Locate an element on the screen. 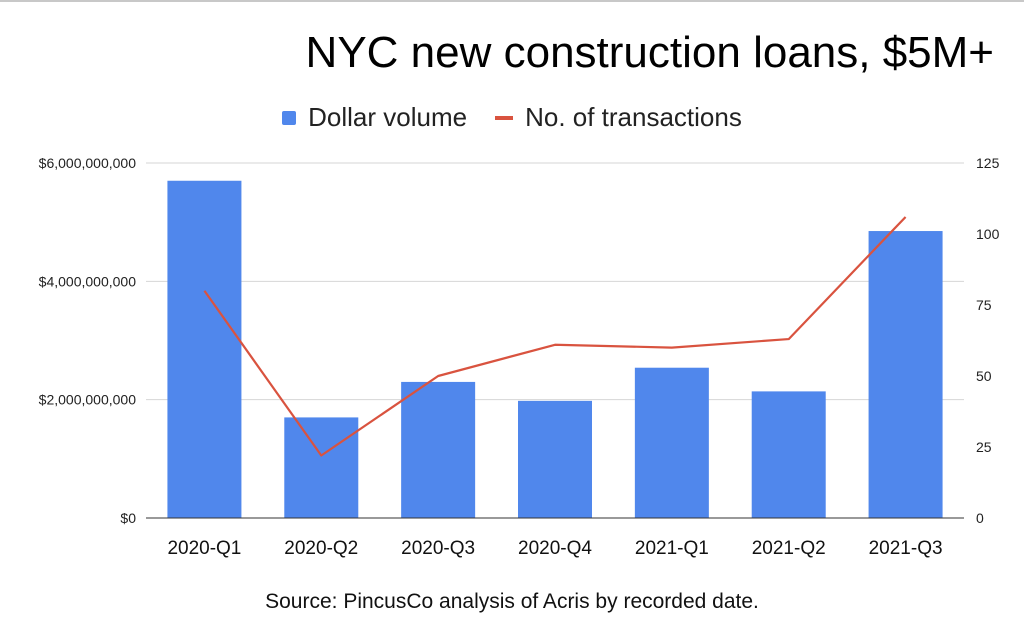 This screenshot has height=642, width=1024. legend-item-transactions: No. of transactions is located at coordinates (618, 117).